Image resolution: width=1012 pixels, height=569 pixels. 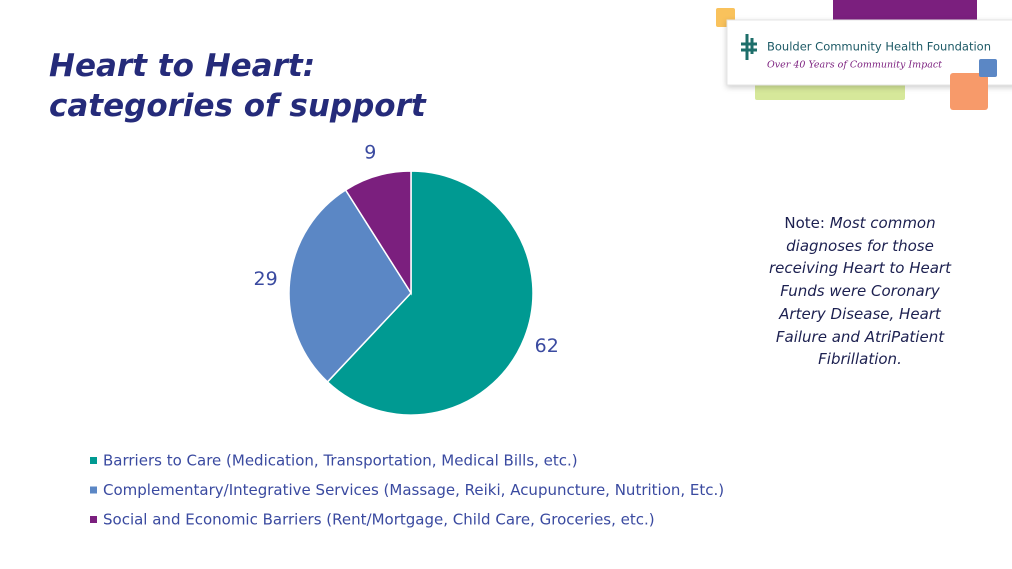 I want to click on value-label: 9, so click(x=370, y=152).